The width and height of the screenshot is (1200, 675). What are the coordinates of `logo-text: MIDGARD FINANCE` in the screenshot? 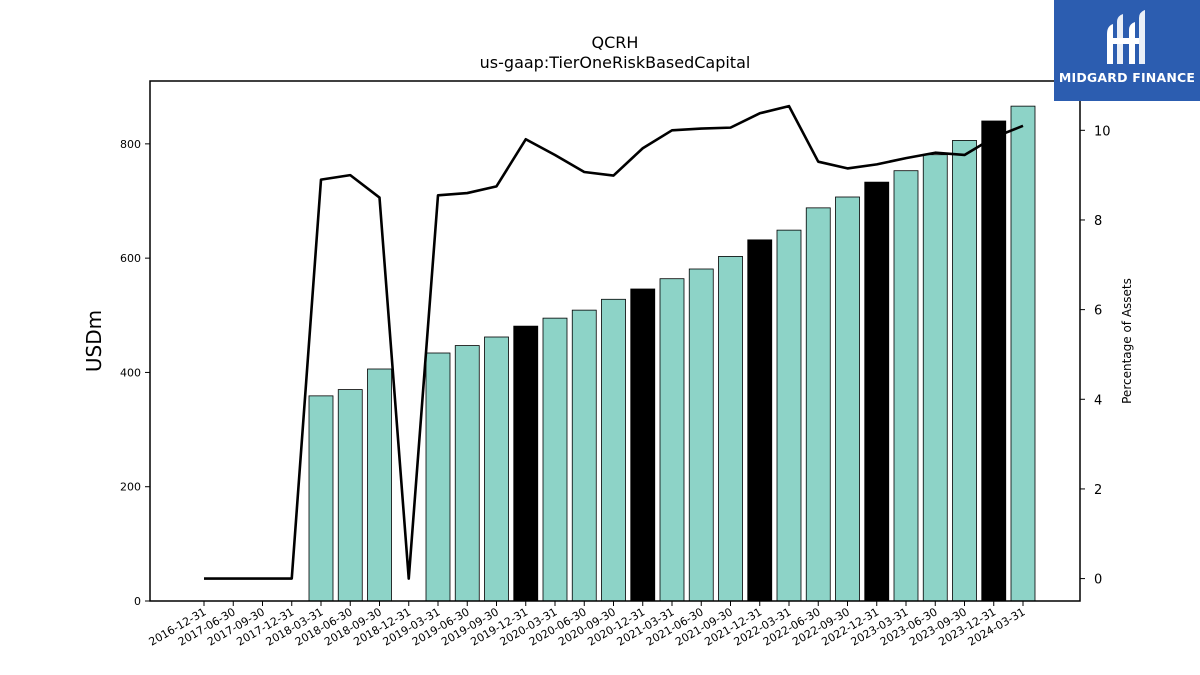 It's located at (1127, 77).